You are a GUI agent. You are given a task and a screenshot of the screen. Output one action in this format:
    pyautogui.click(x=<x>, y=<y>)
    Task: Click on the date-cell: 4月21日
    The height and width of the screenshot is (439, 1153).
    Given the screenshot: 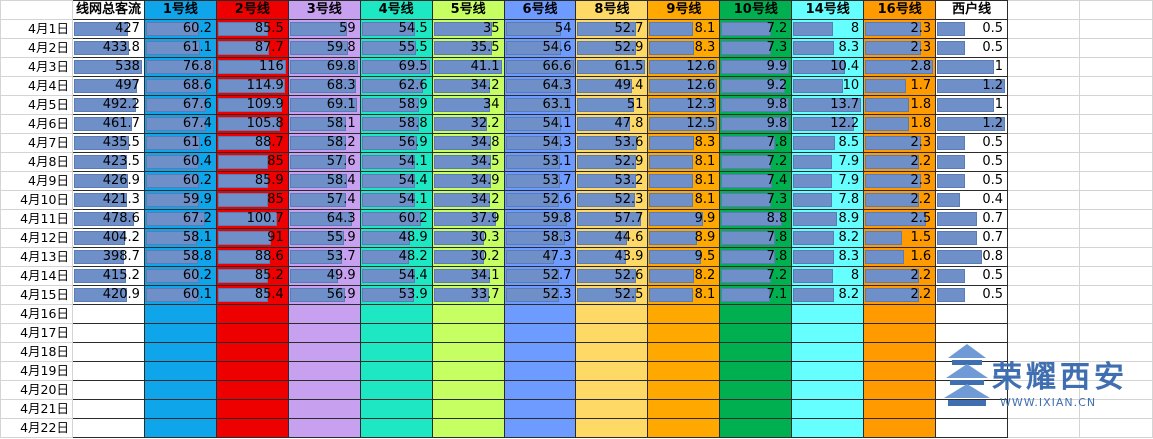 What is the action you would take?
    pyautogui.click(x=36, y=409)
    